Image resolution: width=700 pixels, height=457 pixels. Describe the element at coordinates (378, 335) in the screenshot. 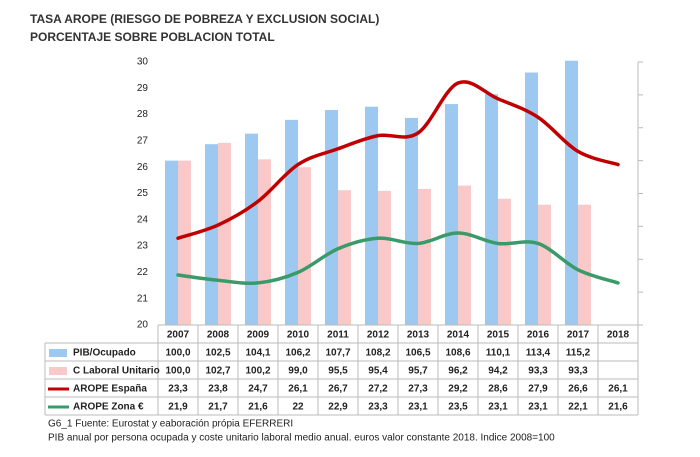

I see `x-tick-label: 2012` at that location.